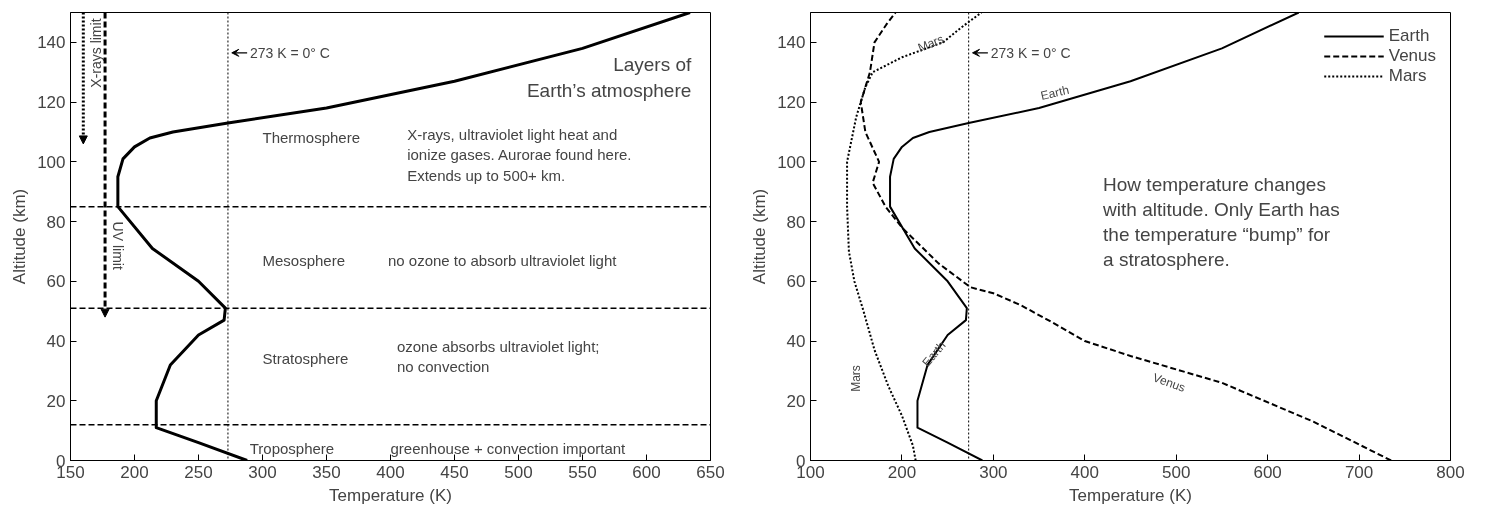 The width and height of the screenshot is (1498, 522). What do you see at coordinates (1407, 76) in the screenshot?
I see `legend-label: Mars` at bounding box center [1407, 76].